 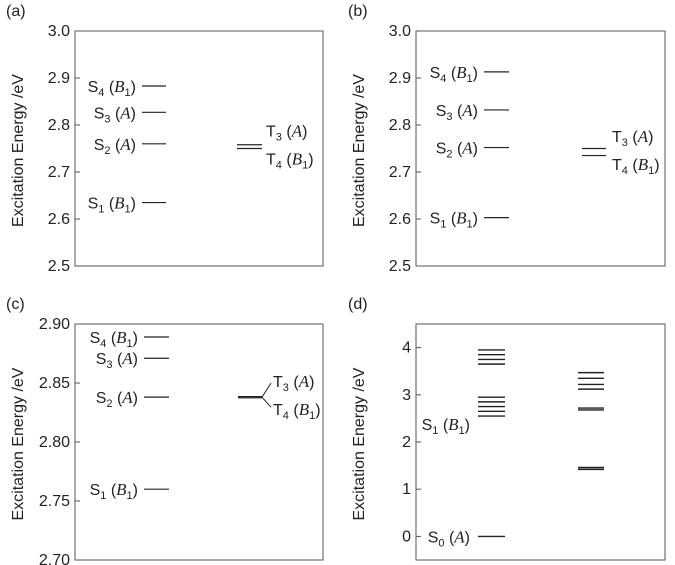 I want to click on panel-c-tick-label: 2.85, so click(x=54, y=383).